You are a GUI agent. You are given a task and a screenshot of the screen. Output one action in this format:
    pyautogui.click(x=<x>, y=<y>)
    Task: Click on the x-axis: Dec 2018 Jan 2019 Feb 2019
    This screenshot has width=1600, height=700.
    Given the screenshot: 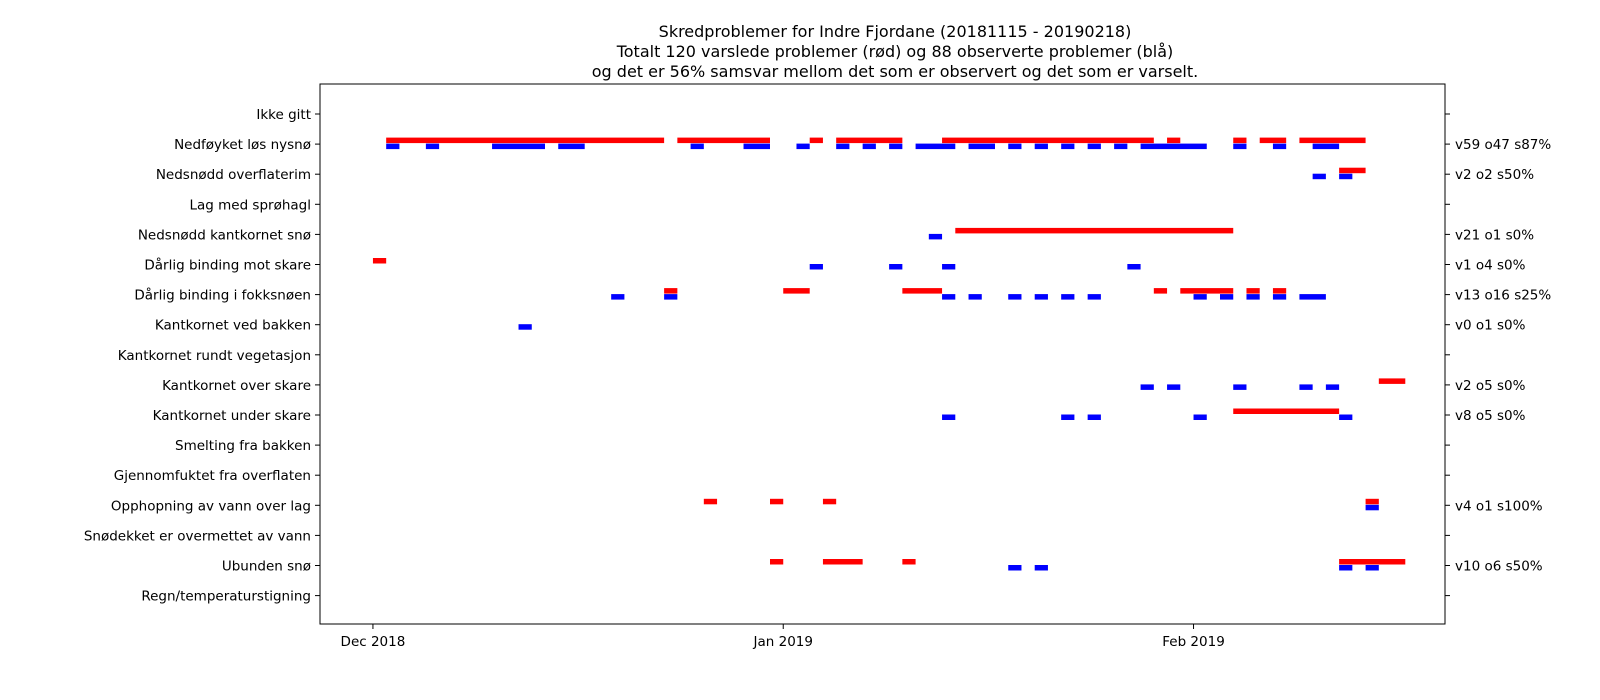 What is the action you would take?
    pyautogui.click(x=783, y=637)
    